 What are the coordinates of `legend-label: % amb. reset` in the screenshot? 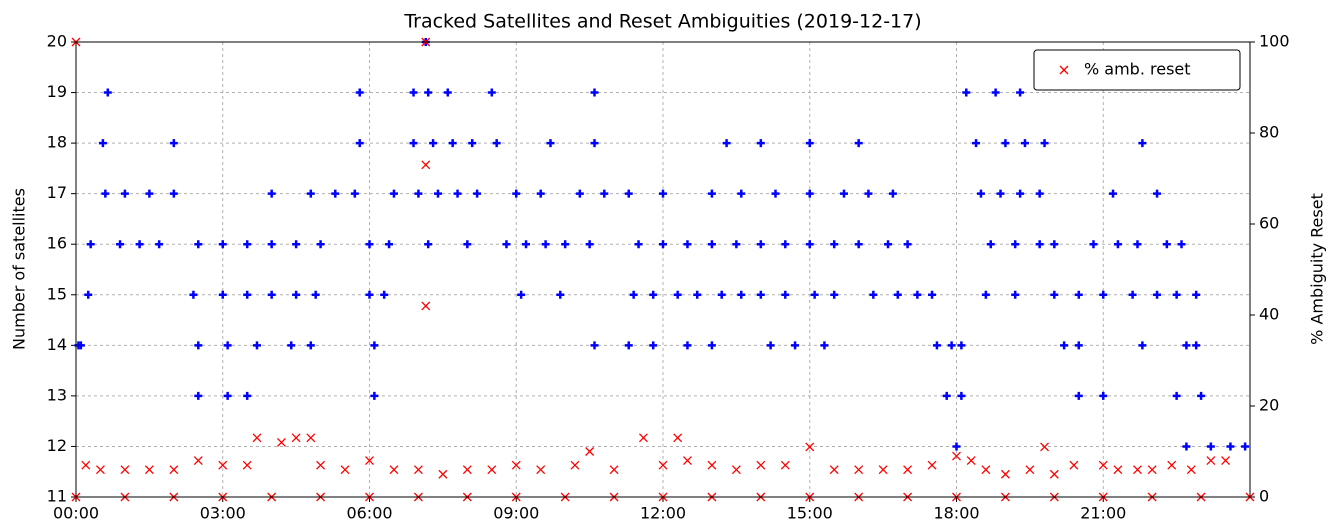 It's located at (1137, 69).